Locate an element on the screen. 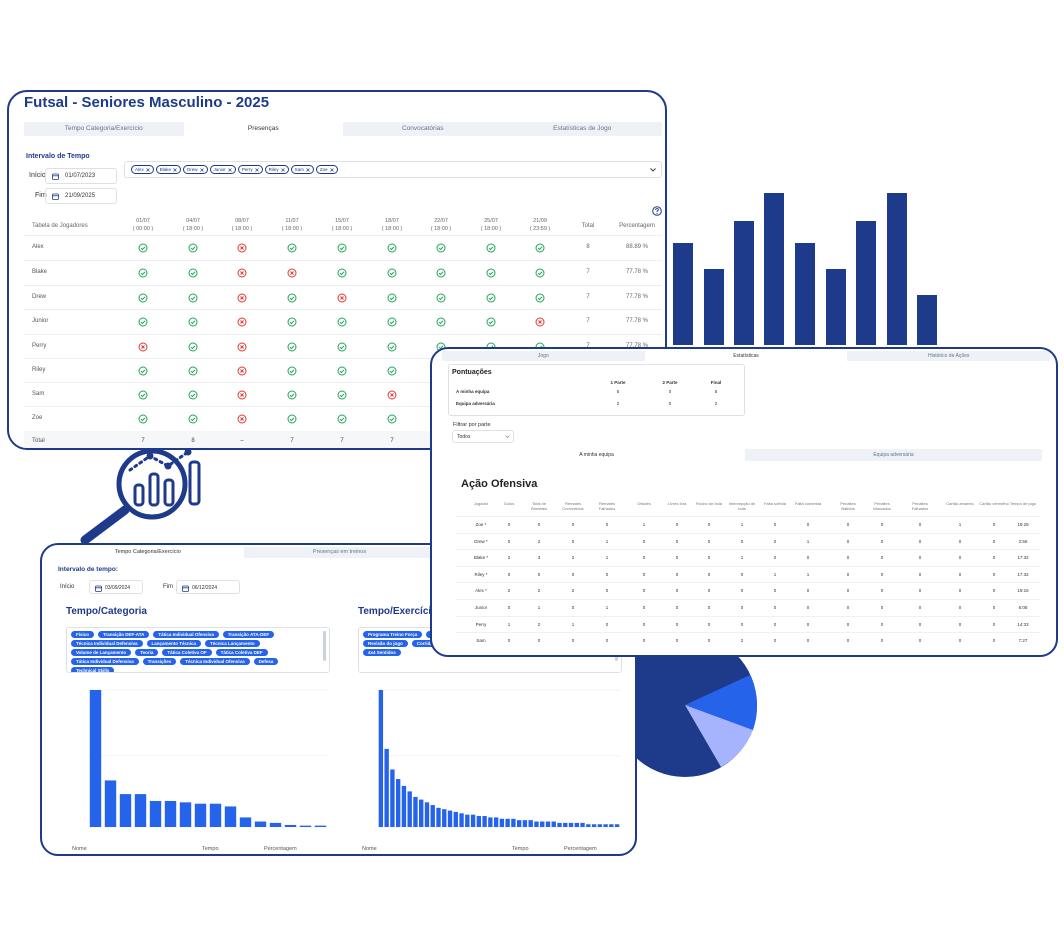 The width and height of the screenshot is (1064, 933). chip-label: Blake is located at coordinates (165, 169).